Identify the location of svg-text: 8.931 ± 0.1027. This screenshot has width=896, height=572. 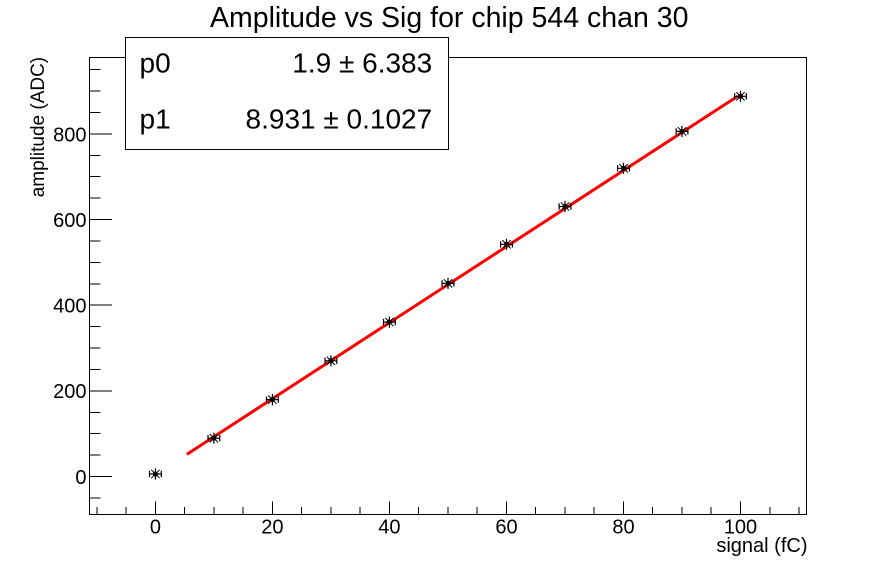
(339, 119).